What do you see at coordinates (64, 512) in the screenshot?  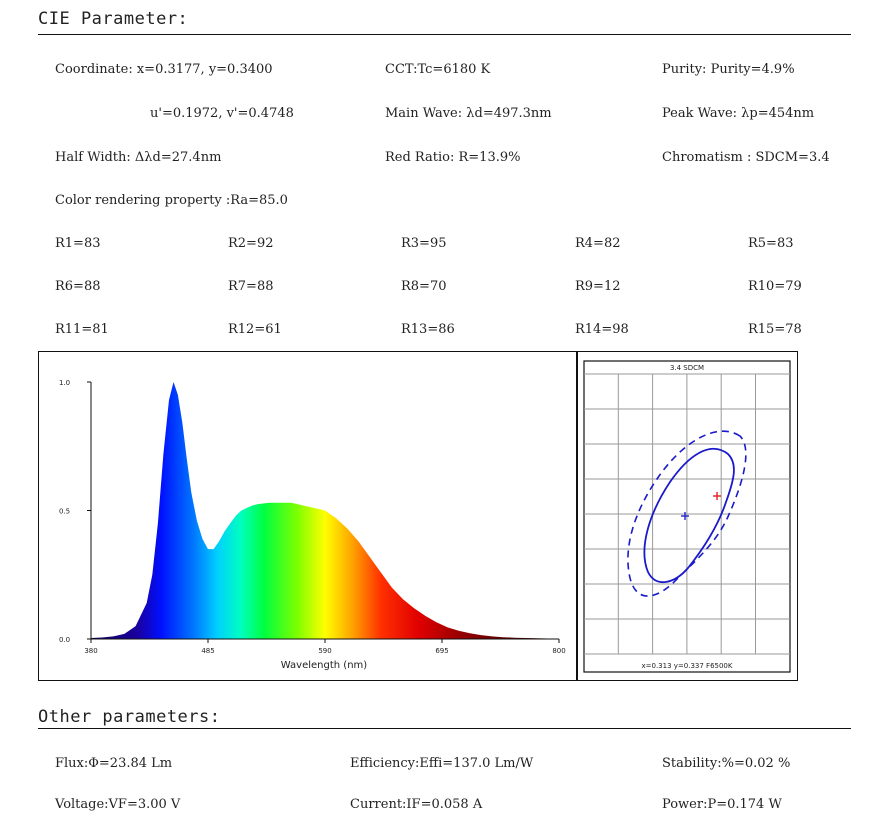 I see `spectrum-y-tick-label: 0.5` at bounding box center [64, 512].